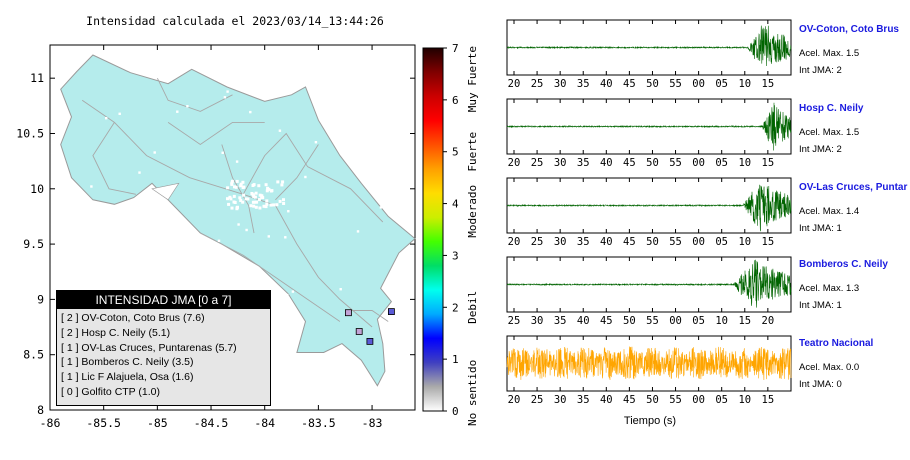 This screenshot has height=460, width=910. What do you see at coordinates (829, 211) in the screenshot?
I see `station-max-acceleration: Acel. Max. 1.4` at bounding box center [829, 211].